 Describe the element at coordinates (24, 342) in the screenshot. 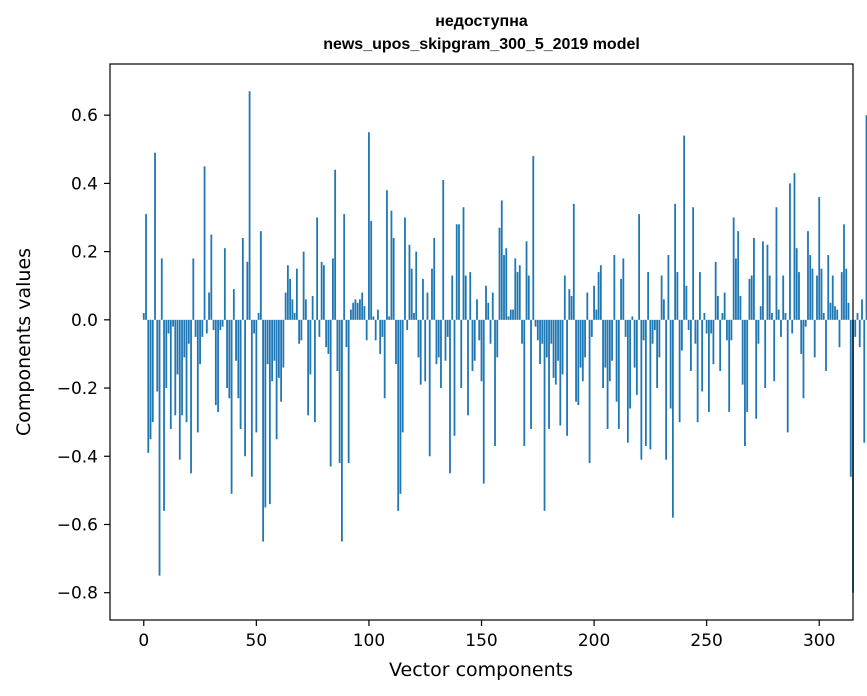

I see `y-axis-label: Components values` at that location.